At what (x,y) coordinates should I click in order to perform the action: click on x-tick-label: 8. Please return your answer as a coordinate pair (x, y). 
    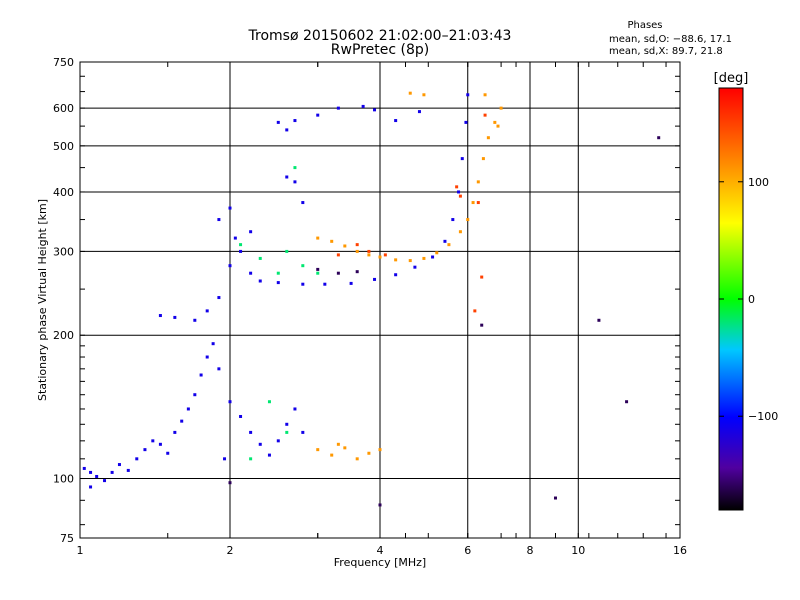
    Looking at the image, I should click on (530, 550).